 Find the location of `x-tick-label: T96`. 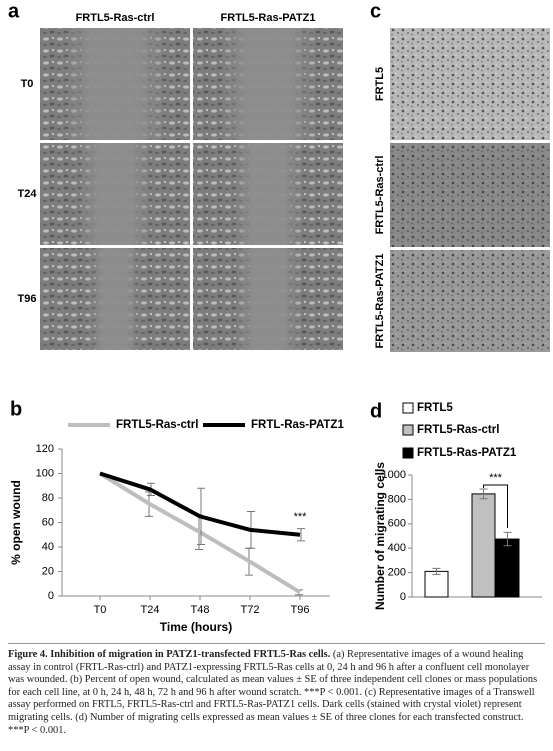

x-tick-label: T96 is located at coordinates (300, 610).